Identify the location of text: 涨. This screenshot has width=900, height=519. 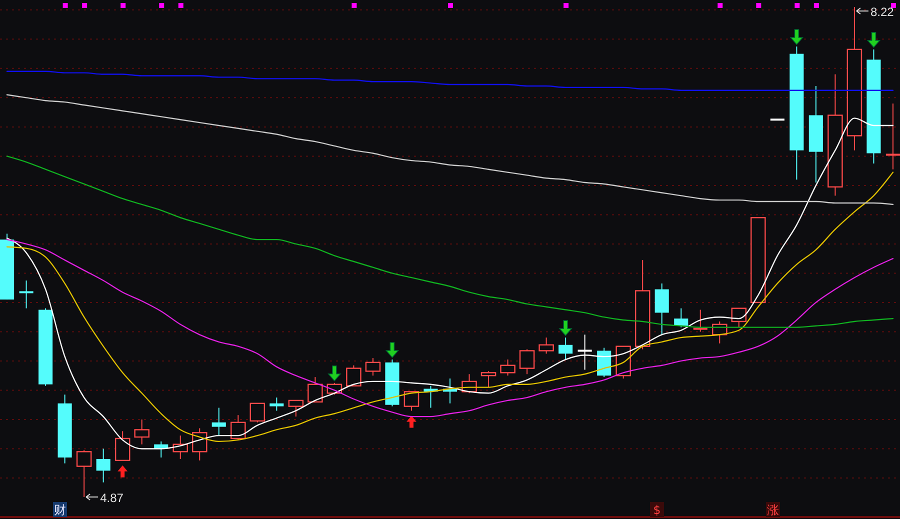
(773, 510).